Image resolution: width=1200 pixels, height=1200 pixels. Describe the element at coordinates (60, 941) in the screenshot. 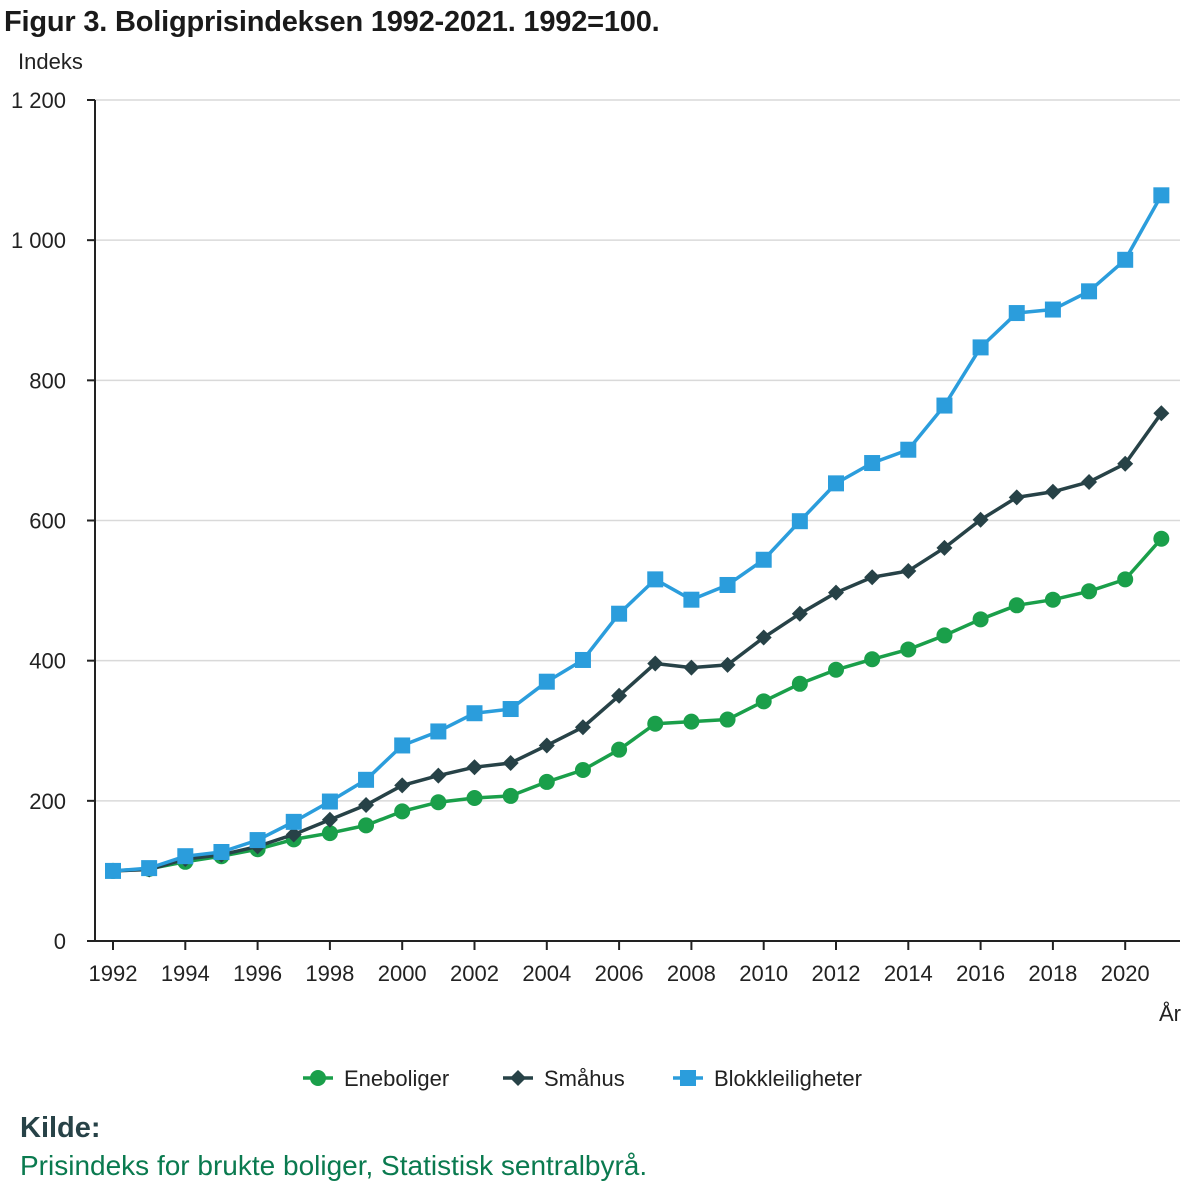

I see `y-tick-label: 0` at that location.